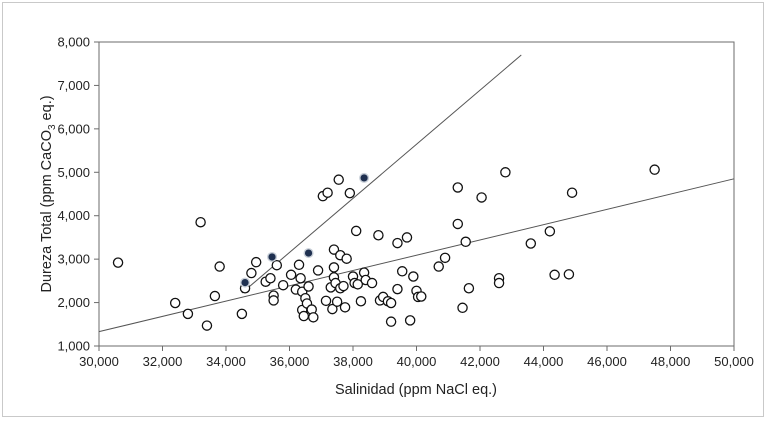  I want to click on y-axis-title: Dureza Total (ppm CaCO3 eq.), so click(48, 193).